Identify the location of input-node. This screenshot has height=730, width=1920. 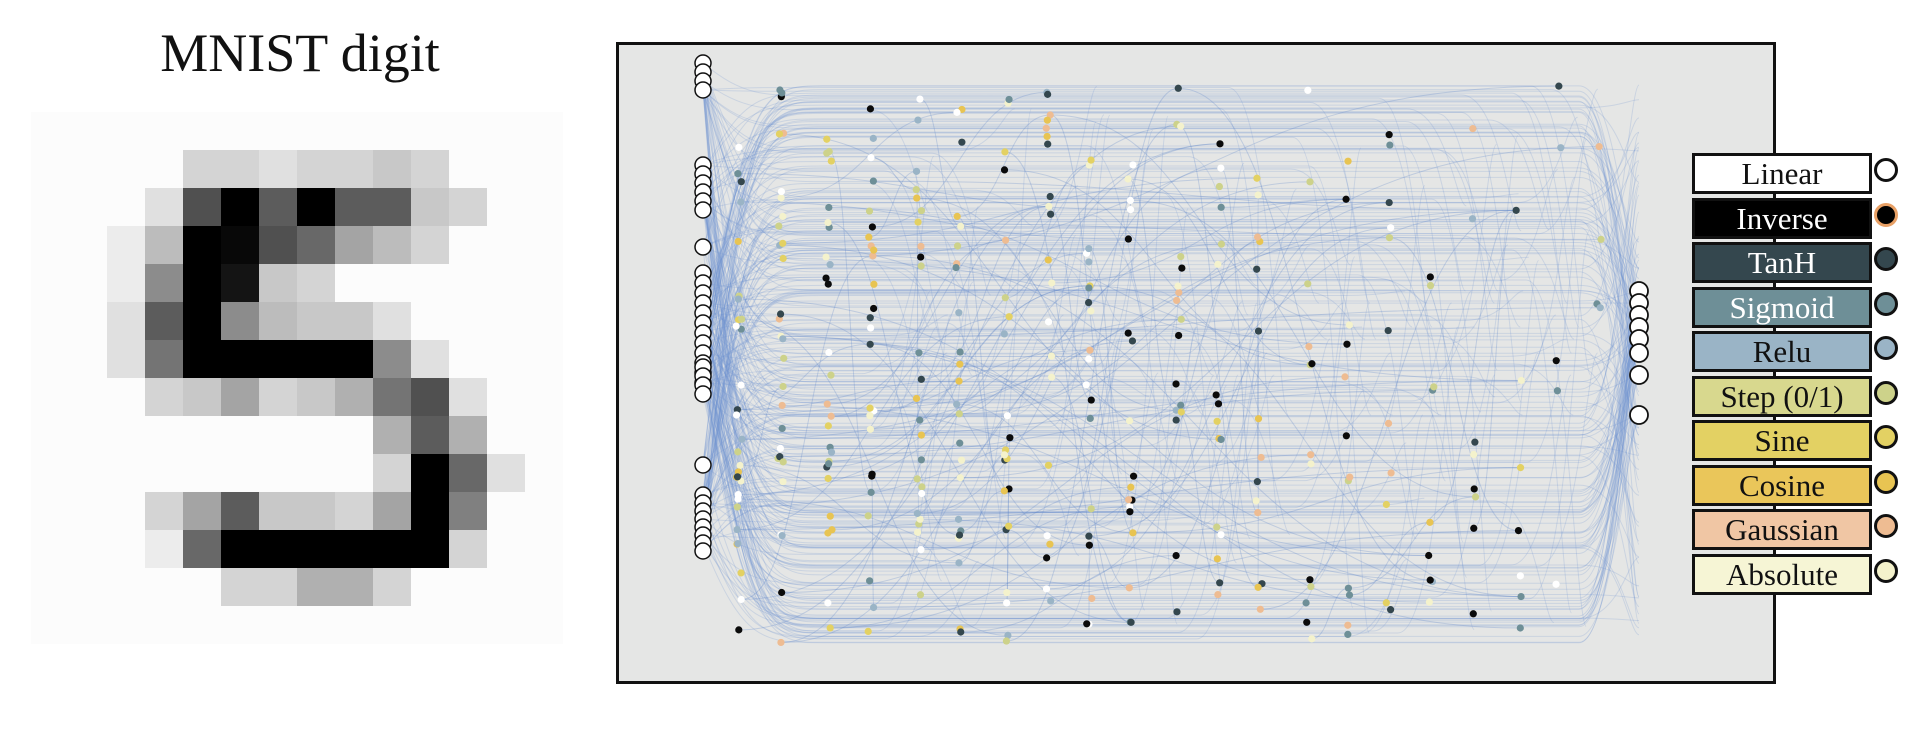
(703, 394).